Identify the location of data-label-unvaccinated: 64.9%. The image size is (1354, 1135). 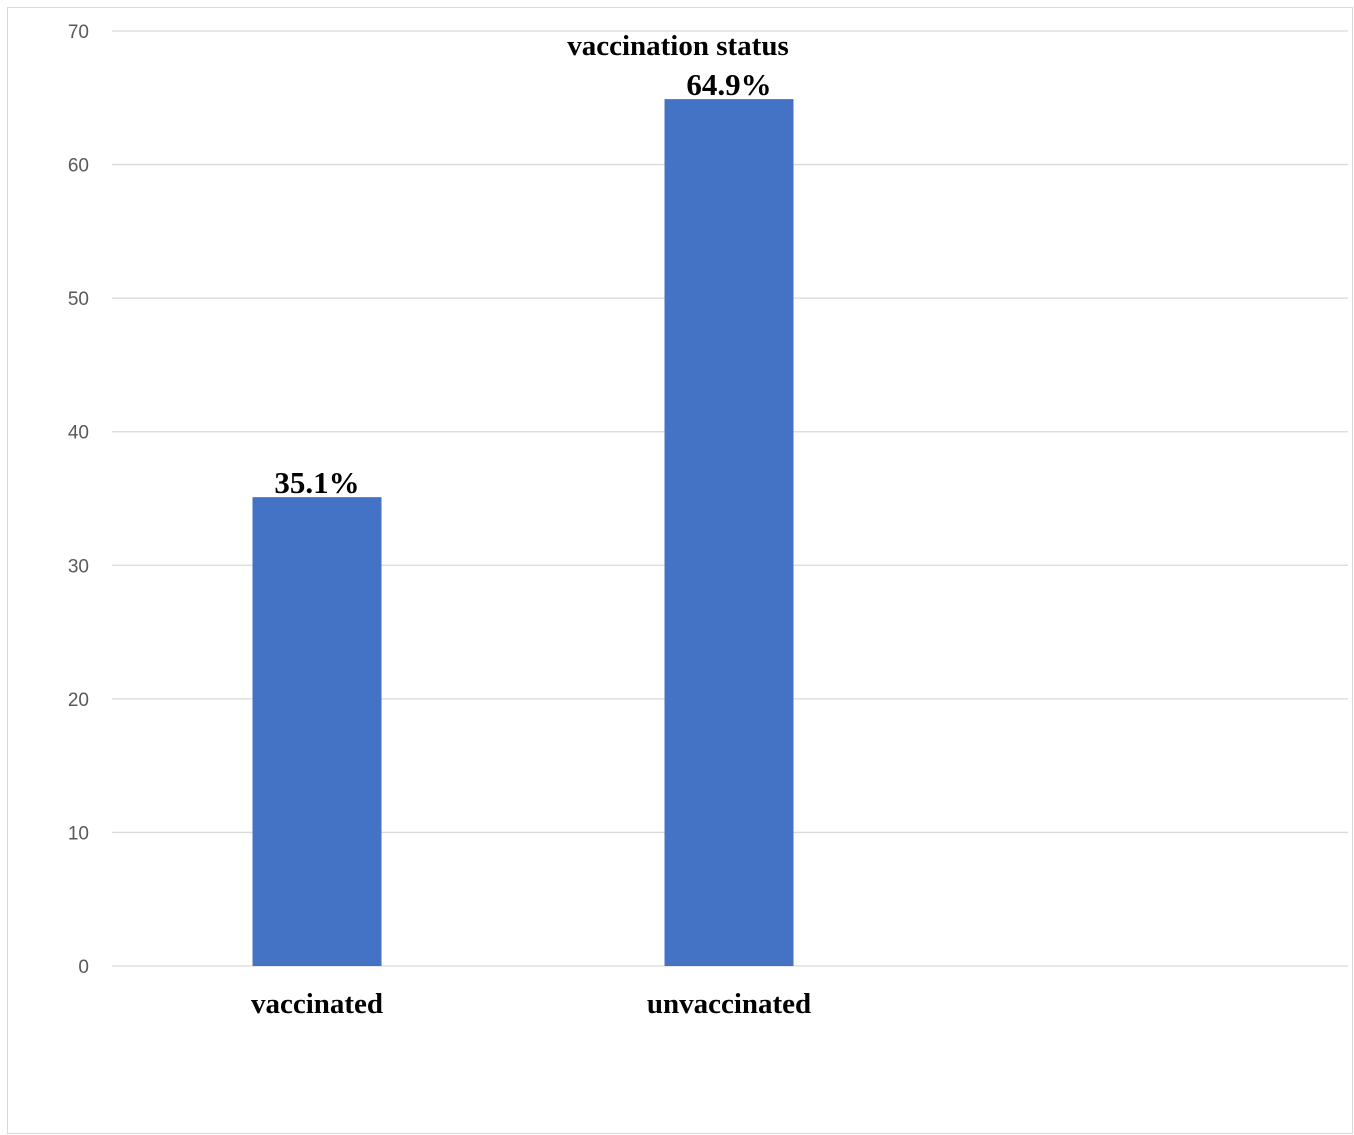
(728, 84).